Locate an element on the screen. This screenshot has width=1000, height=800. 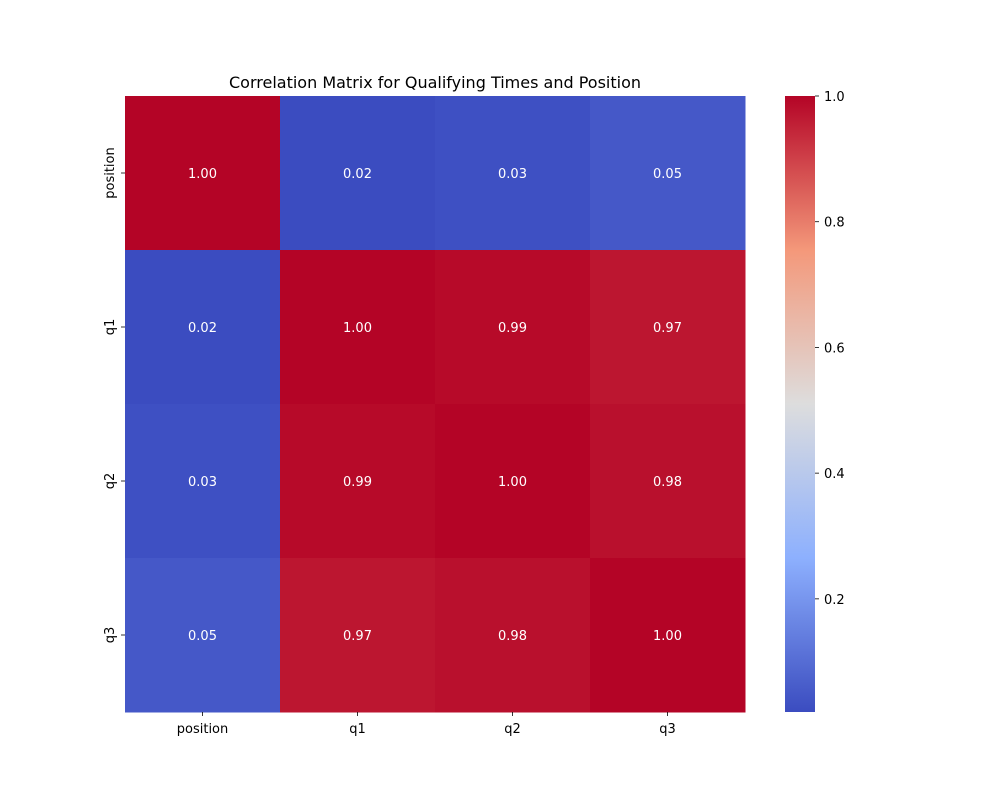
x-tick-label: q1 is located at coordinates (357, 729).